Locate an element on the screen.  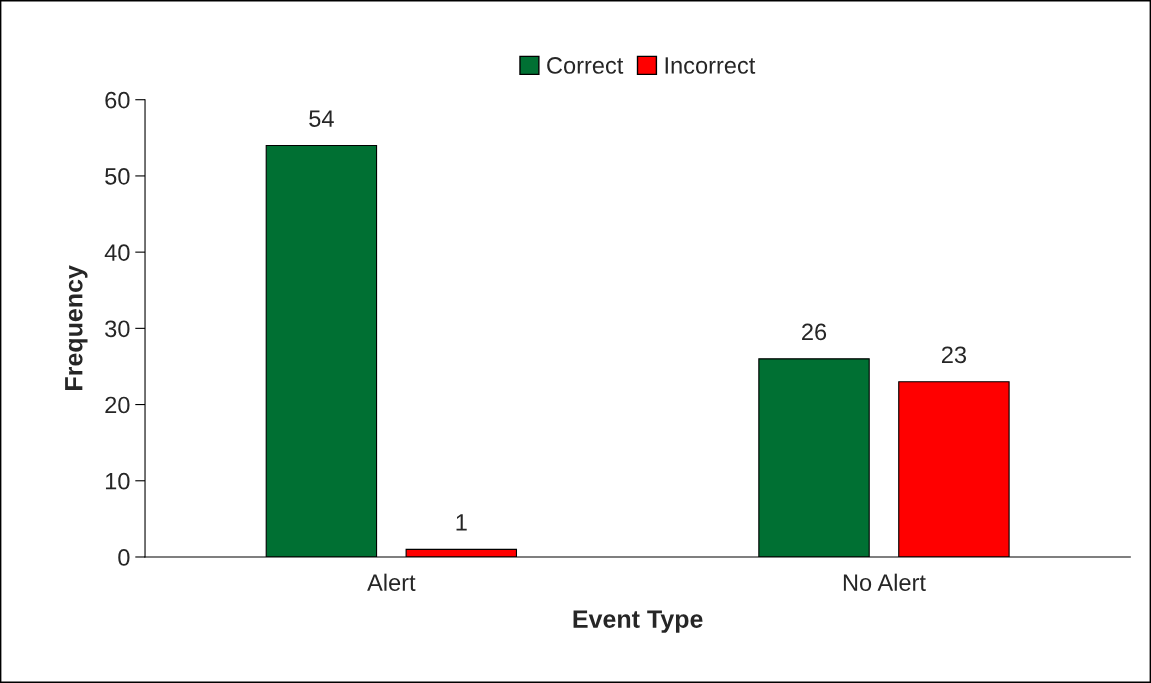
y-tick-label: 30 is located at coordinates (117, 329).